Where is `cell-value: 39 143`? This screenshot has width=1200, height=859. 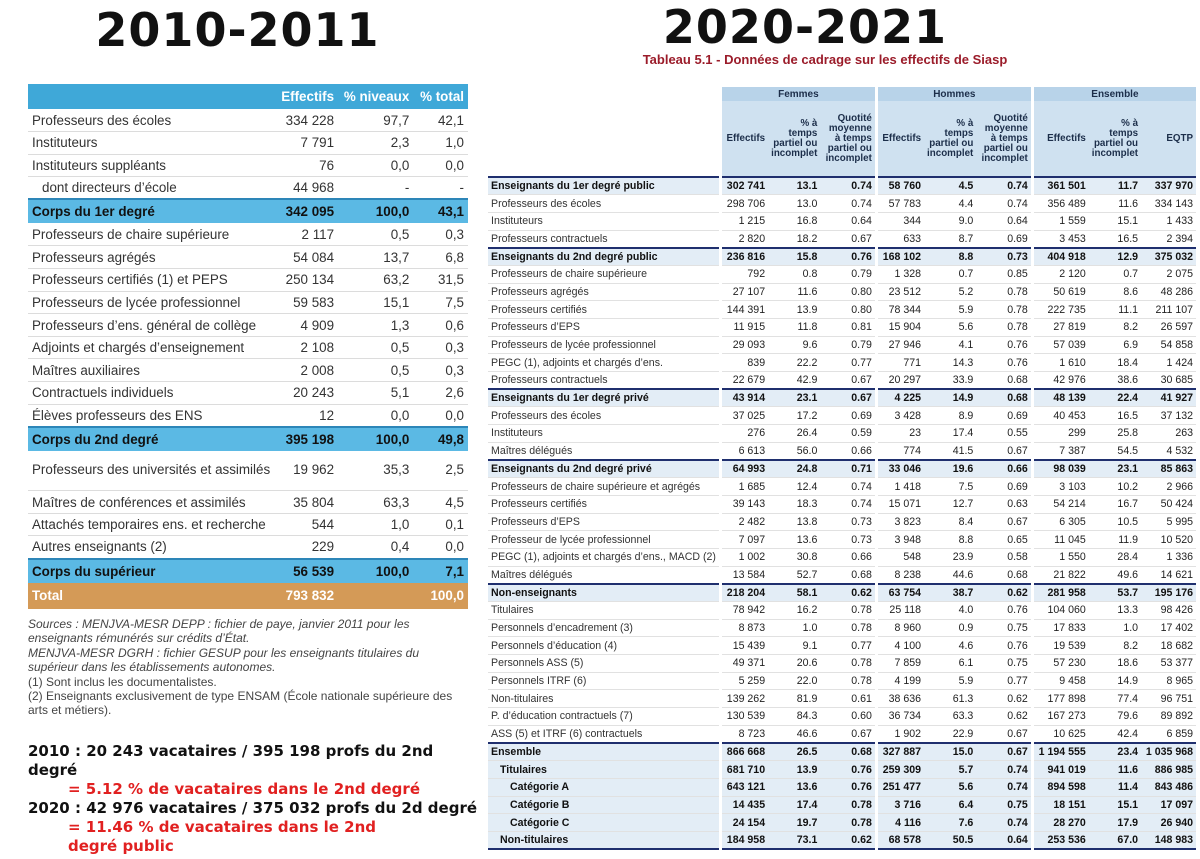 cell-value: 39 143 is located at coordinates (743, 504).